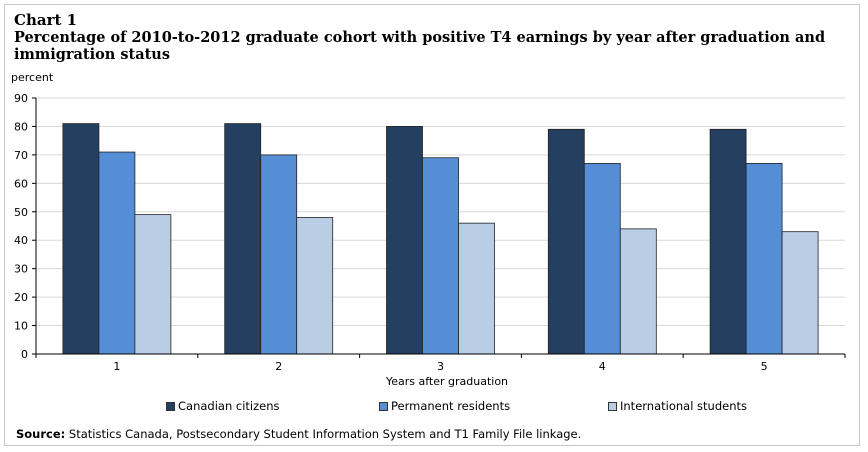  Describe the element at coordinates (21, 212) in the screenshot. I see `y-tick-label: 50` at that location.